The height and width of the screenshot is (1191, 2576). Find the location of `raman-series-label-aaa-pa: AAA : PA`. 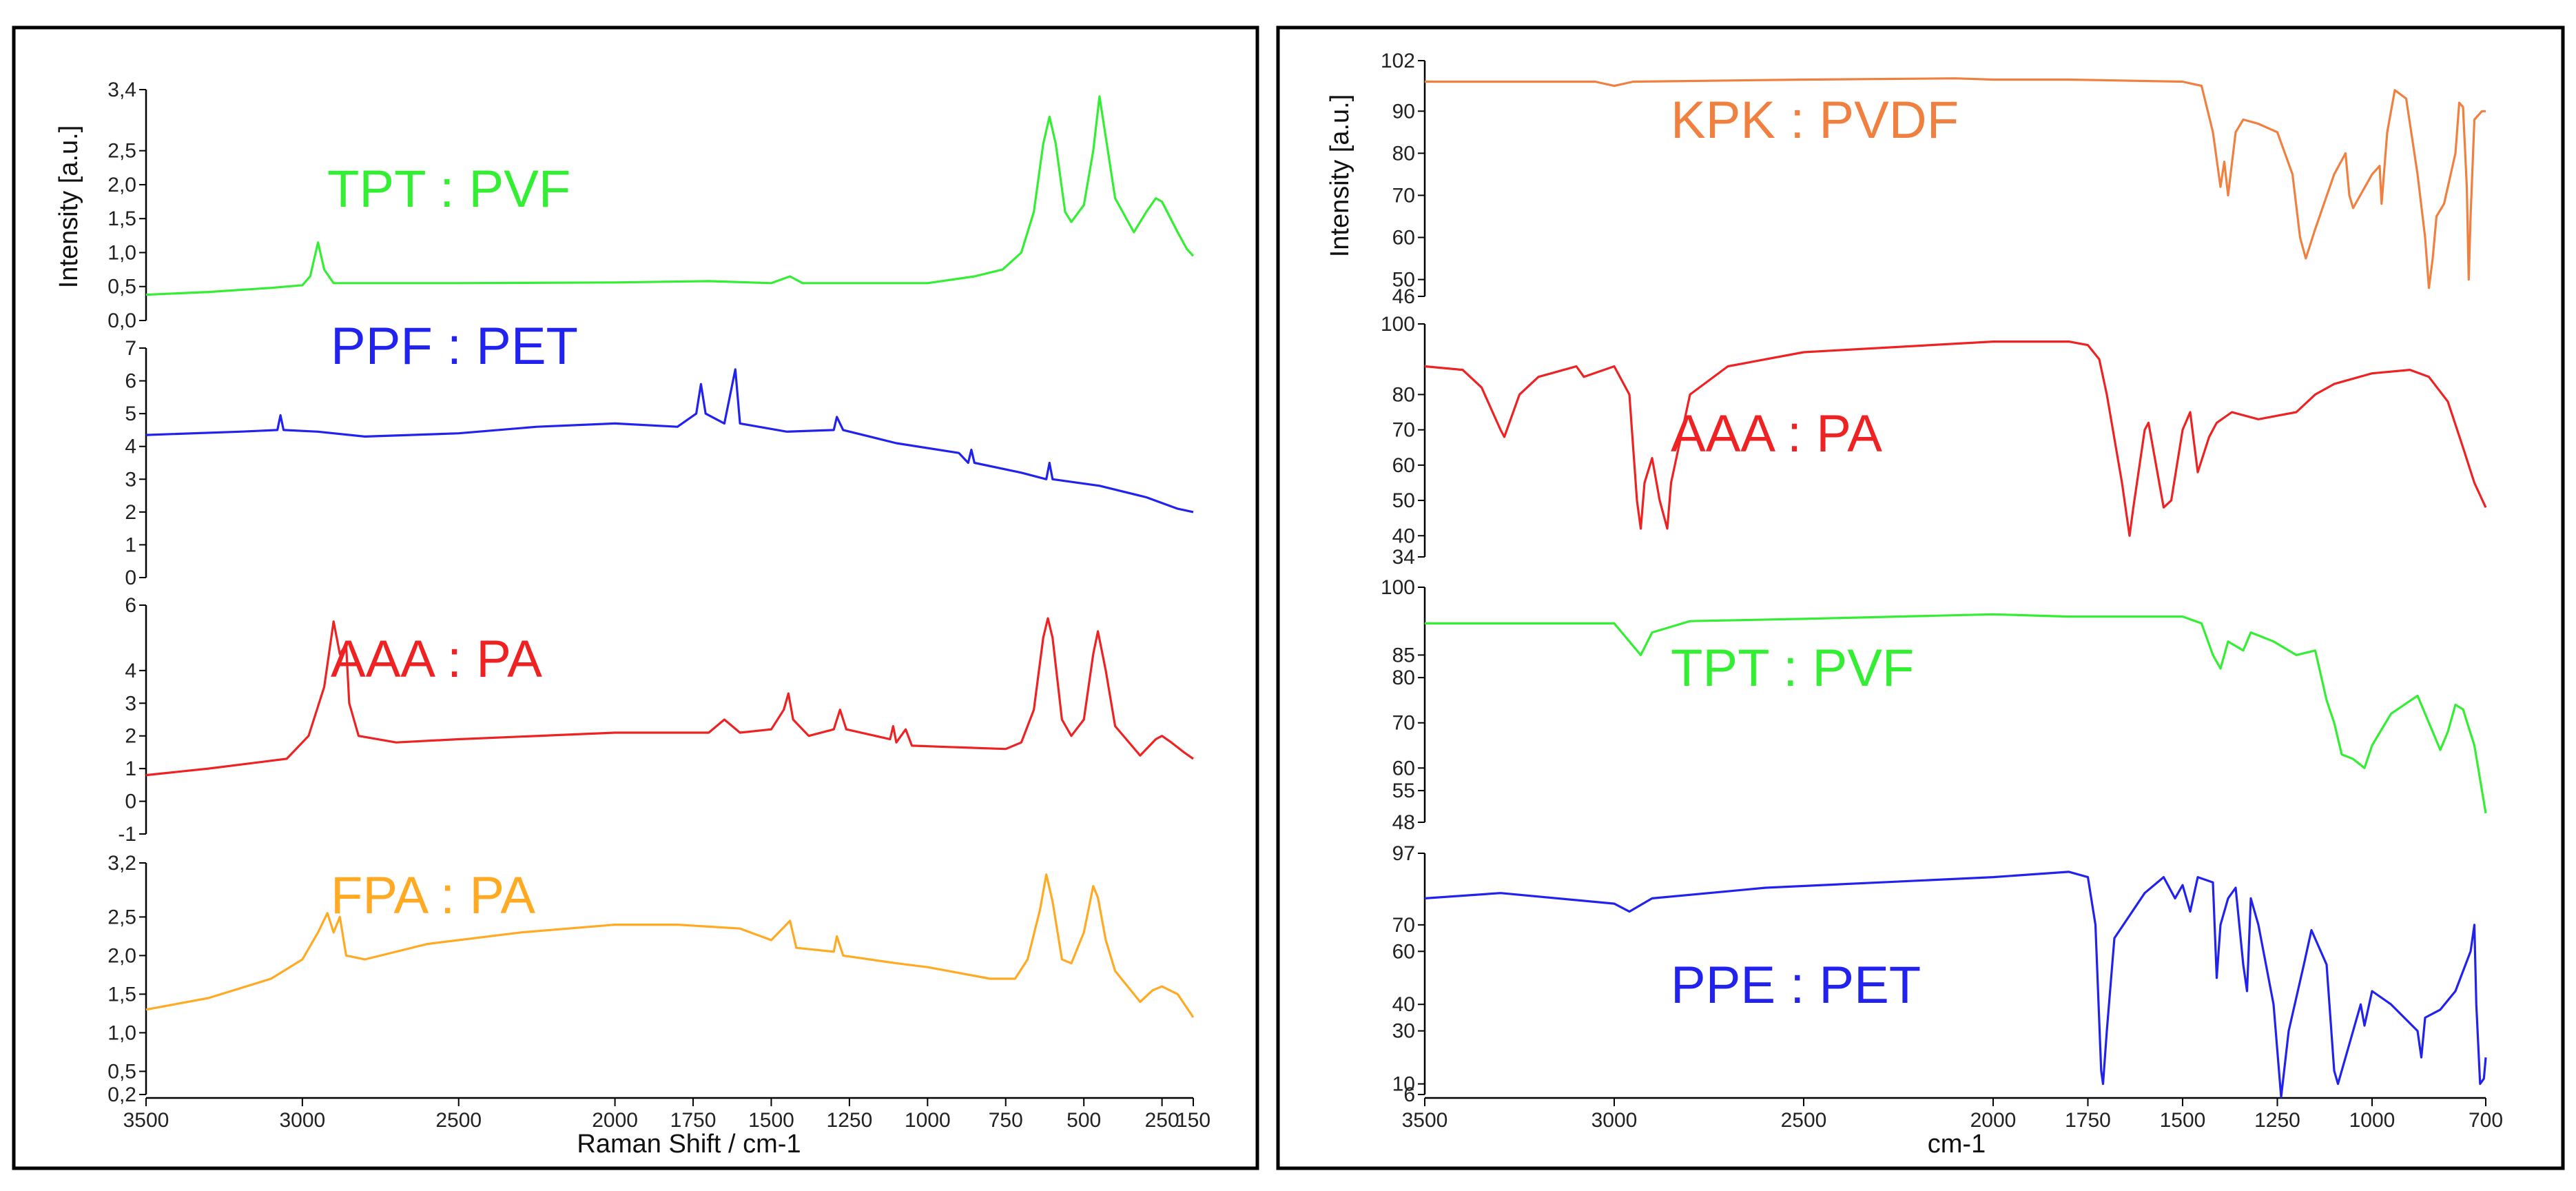

raman-series-label-aaa-pa: AAA : PA is located at coordinates (436, 659).